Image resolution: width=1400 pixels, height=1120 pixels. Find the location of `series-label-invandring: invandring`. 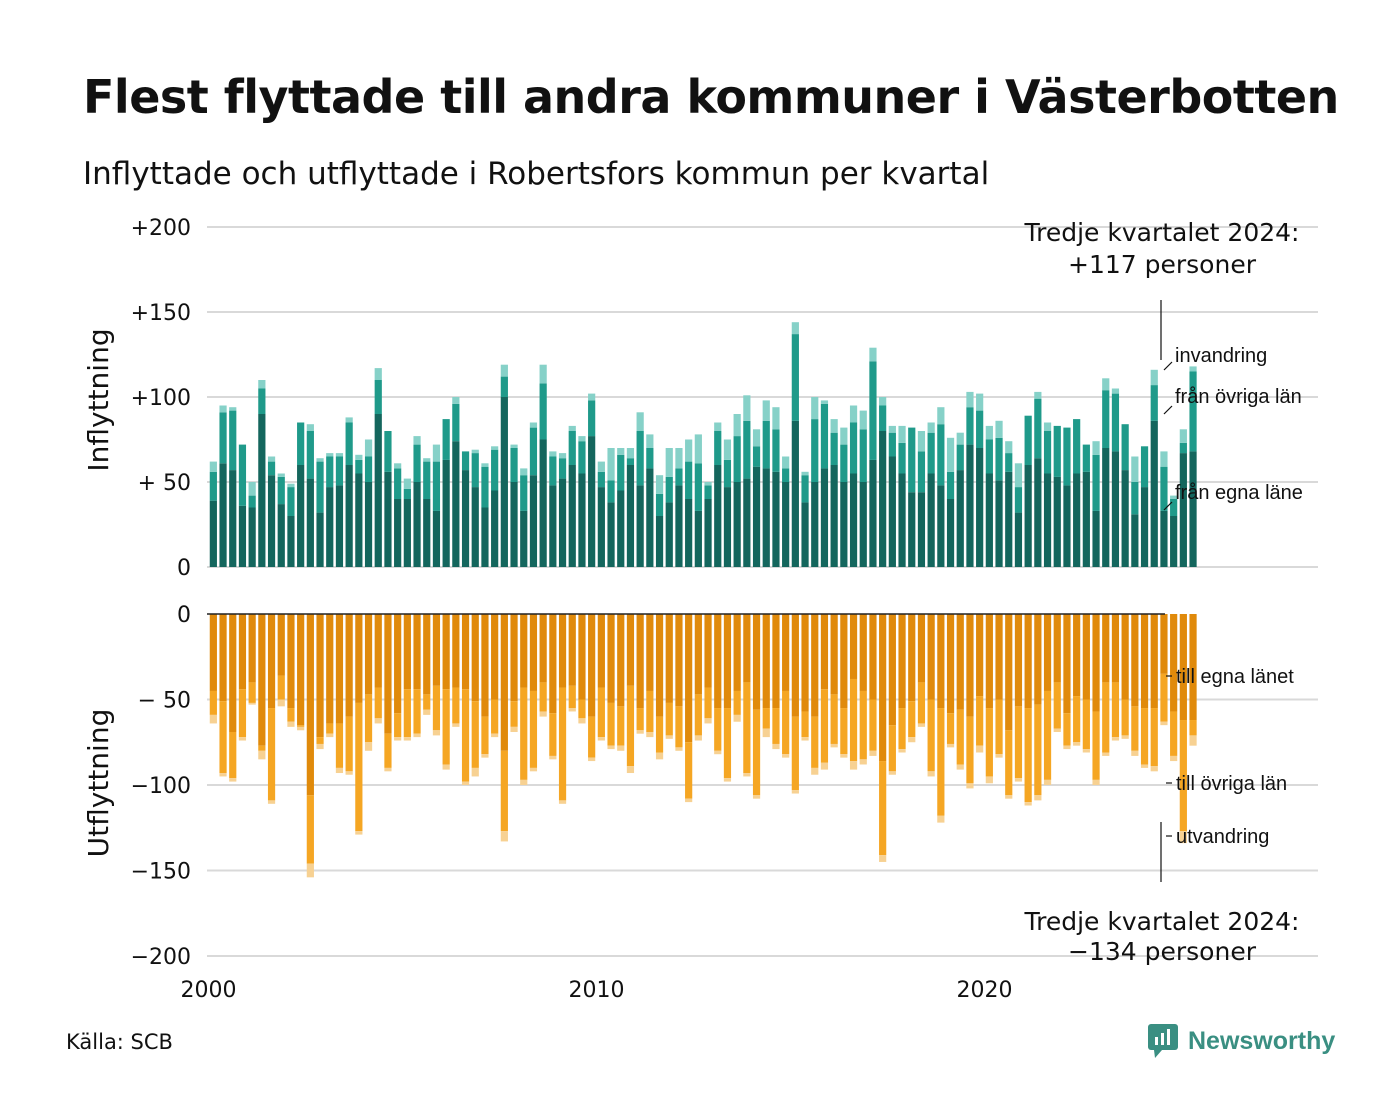

series-label-invandring: invandring is located at coordinates (1221, 356).